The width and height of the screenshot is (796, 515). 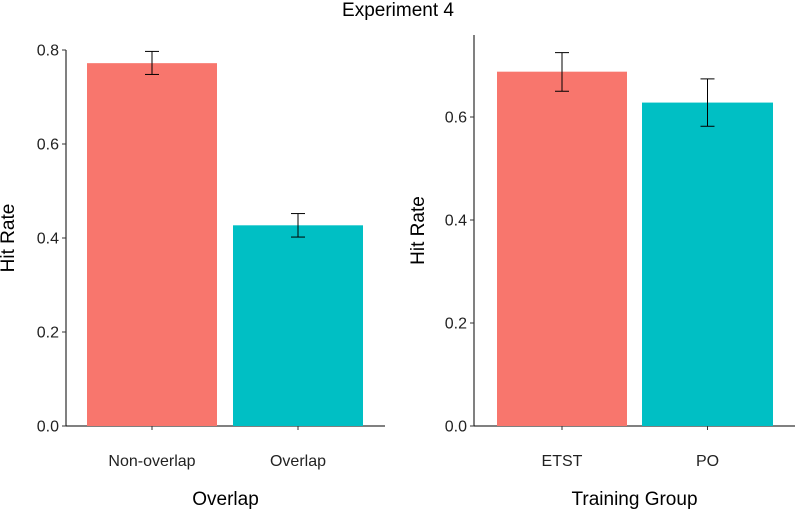 What do you see at coordinates (48, 51) in the screenshot?
I see `y-tick-label: 0.8` at bounding box center [48, 51].